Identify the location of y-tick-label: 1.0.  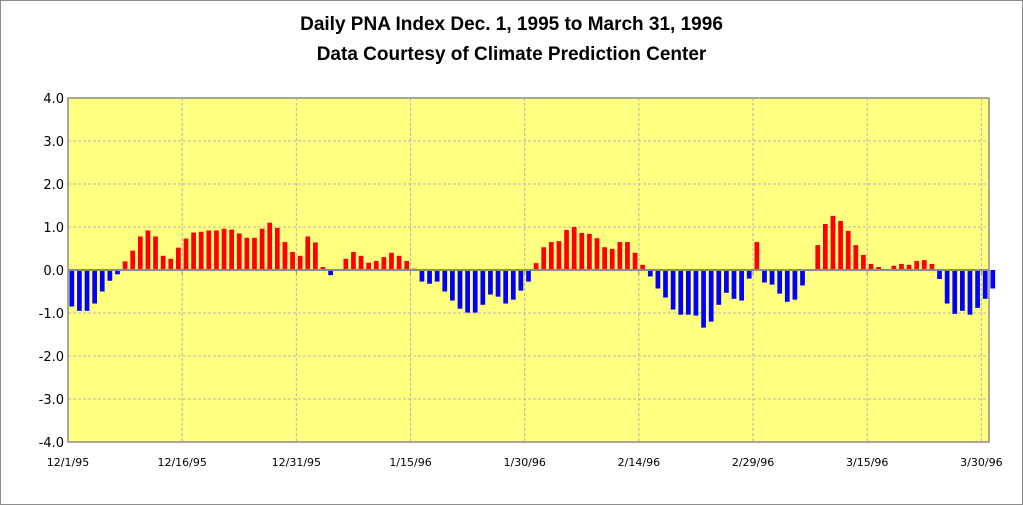
(53, 228).